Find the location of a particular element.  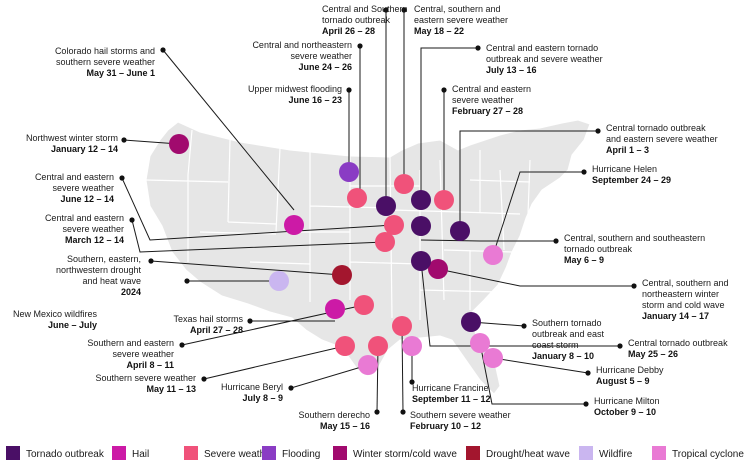

event-date: October 9 – 10 is located at coordinates (625, 412).